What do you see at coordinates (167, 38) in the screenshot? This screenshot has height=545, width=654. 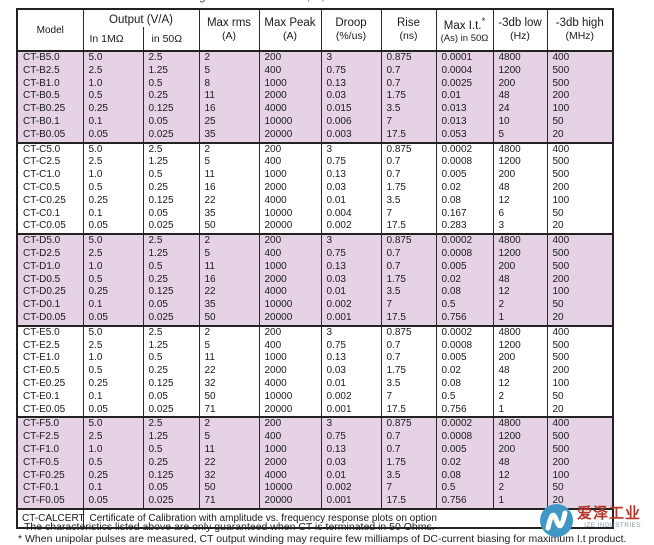 I see `header-in-50ohm: in 50Ω` at bounding box center [167, 38].